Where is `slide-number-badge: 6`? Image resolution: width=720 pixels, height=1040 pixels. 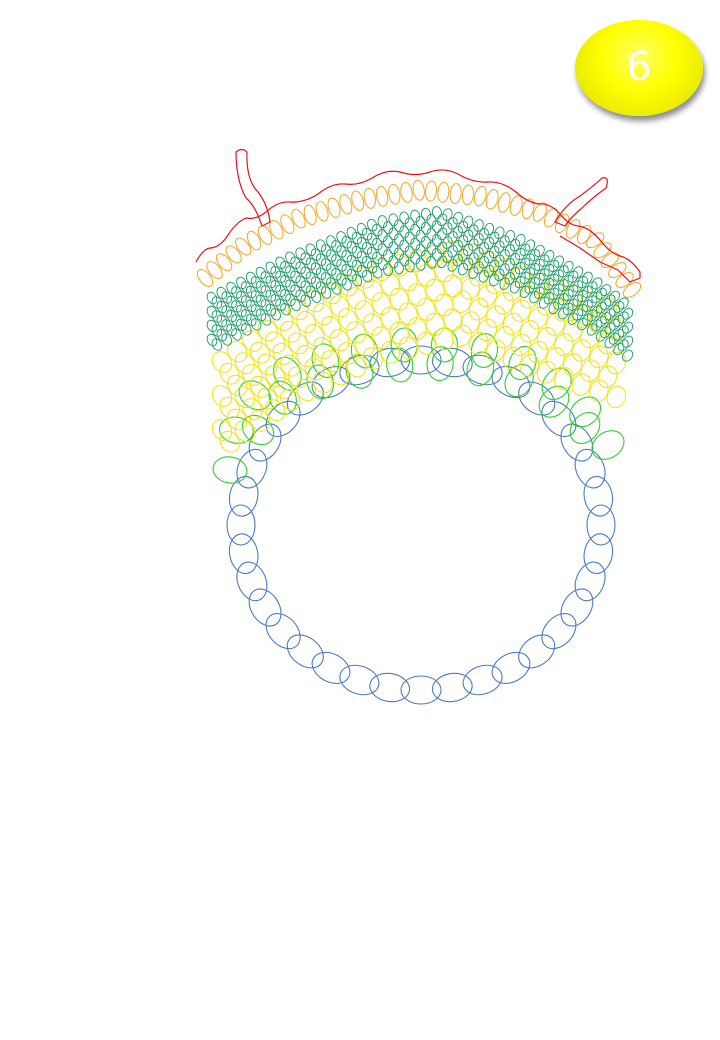
slide-number-badge: 6 is located at coordinates (639, 68).